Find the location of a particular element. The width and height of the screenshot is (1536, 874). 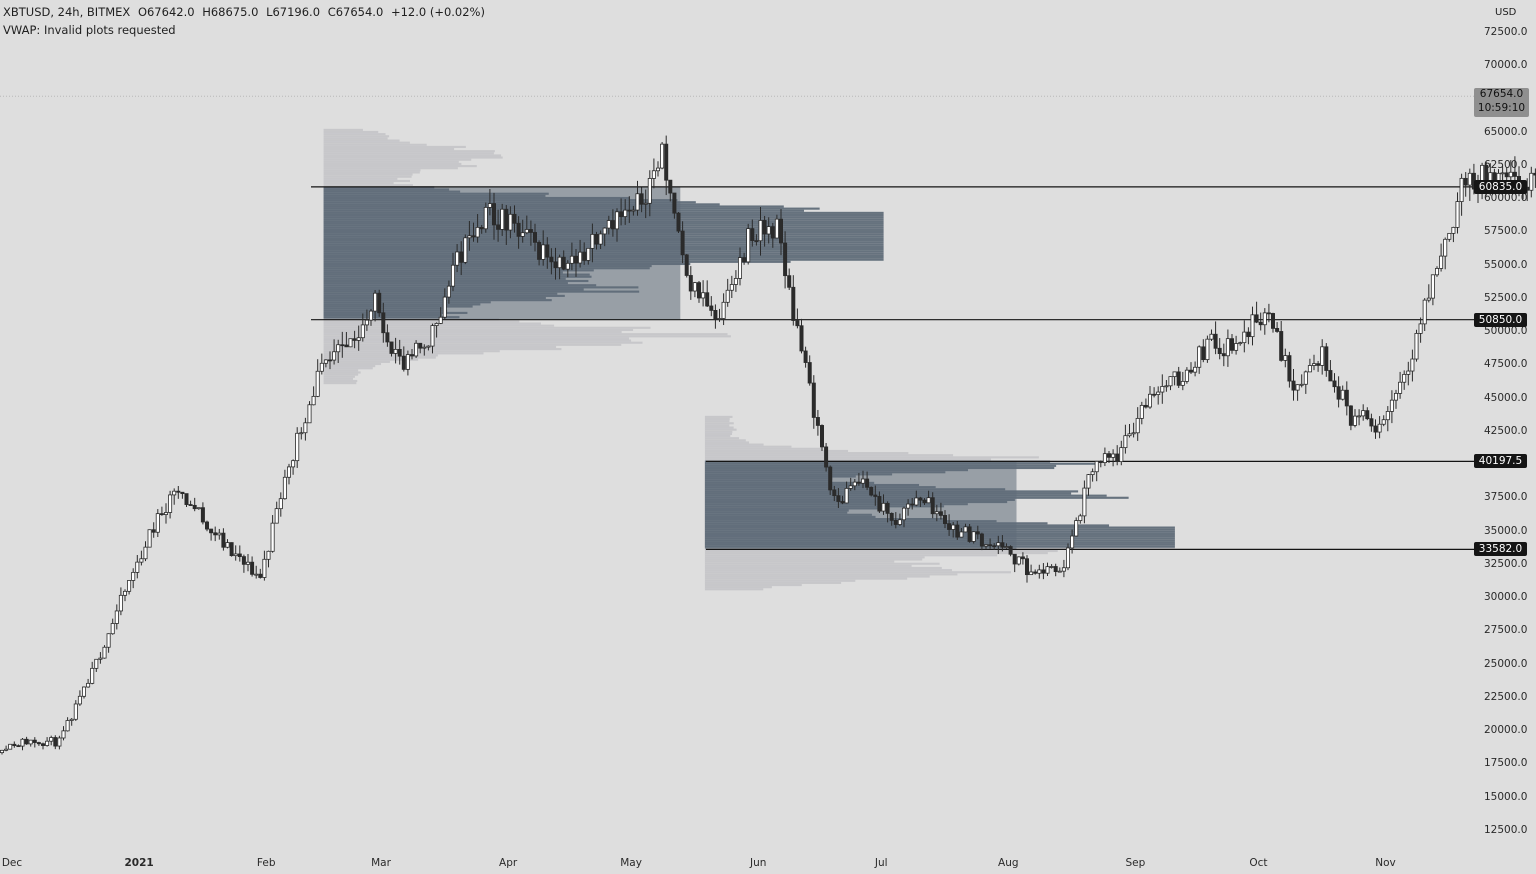

price-tick-label: 47500.0 is located at coordinates (1506, 364).